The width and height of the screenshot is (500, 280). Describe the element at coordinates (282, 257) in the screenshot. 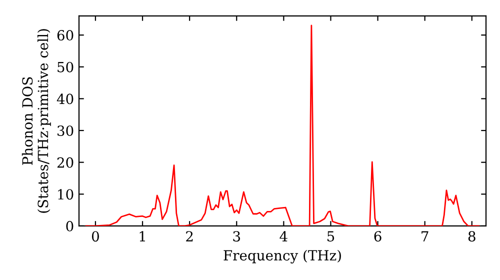

I see `x-axis-title: Frequency (THz)` at that location.